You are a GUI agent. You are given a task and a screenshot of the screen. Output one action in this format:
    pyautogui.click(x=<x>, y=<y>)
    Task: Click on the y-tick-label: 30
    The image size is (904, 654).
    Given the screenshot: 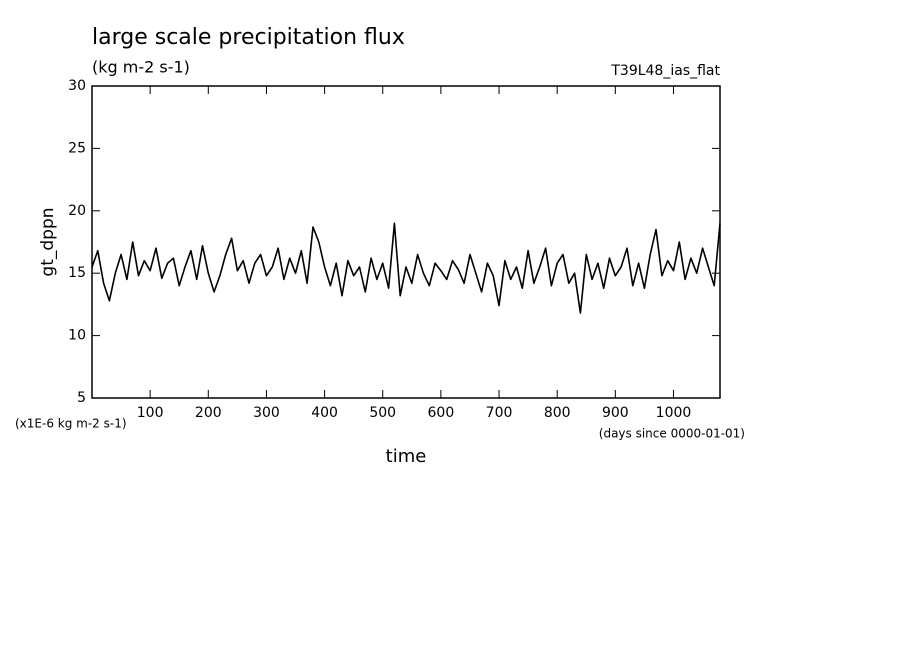 What is the action you would take?
    pyautogui.click(x=77, y=86)
    